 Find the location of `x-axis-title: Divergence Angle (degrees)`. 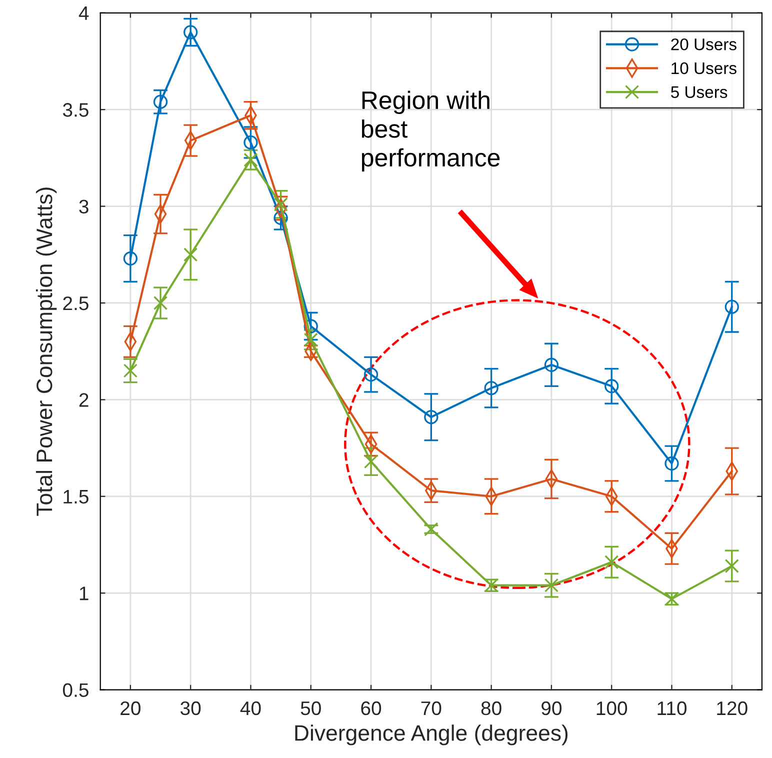

x-axis-title: Divergence Angle (degrees) is located at coordinates (431, 735).